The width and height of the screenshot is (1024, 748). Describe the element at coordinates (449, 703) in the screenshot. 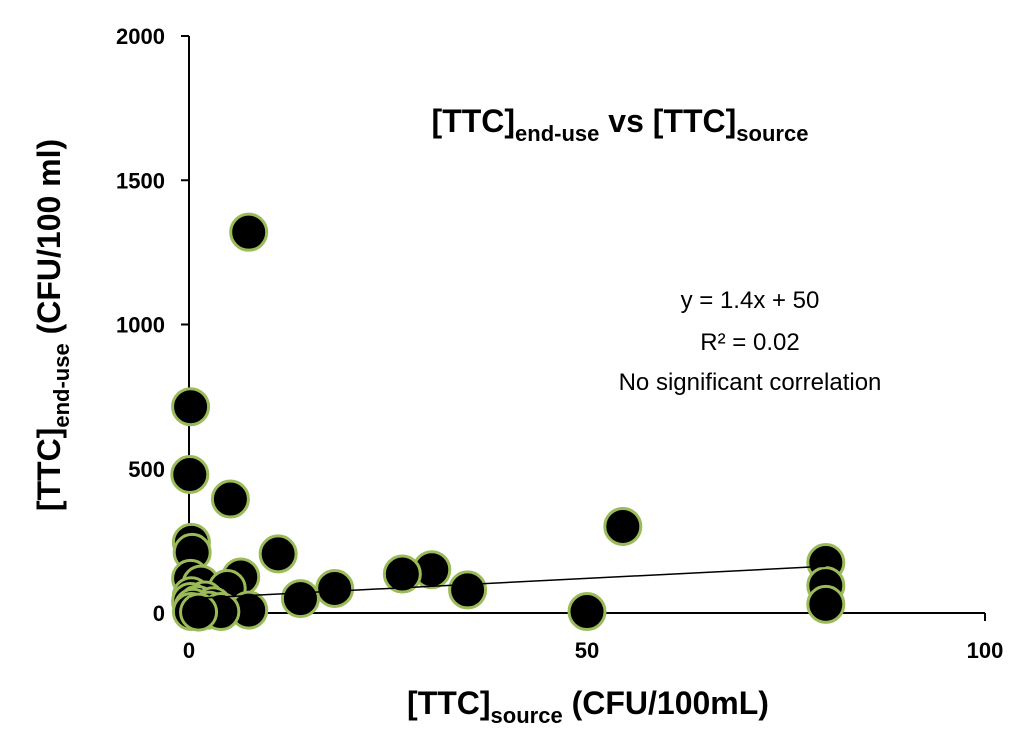

I see `x-axis-title-main: [TTC]` at that location.